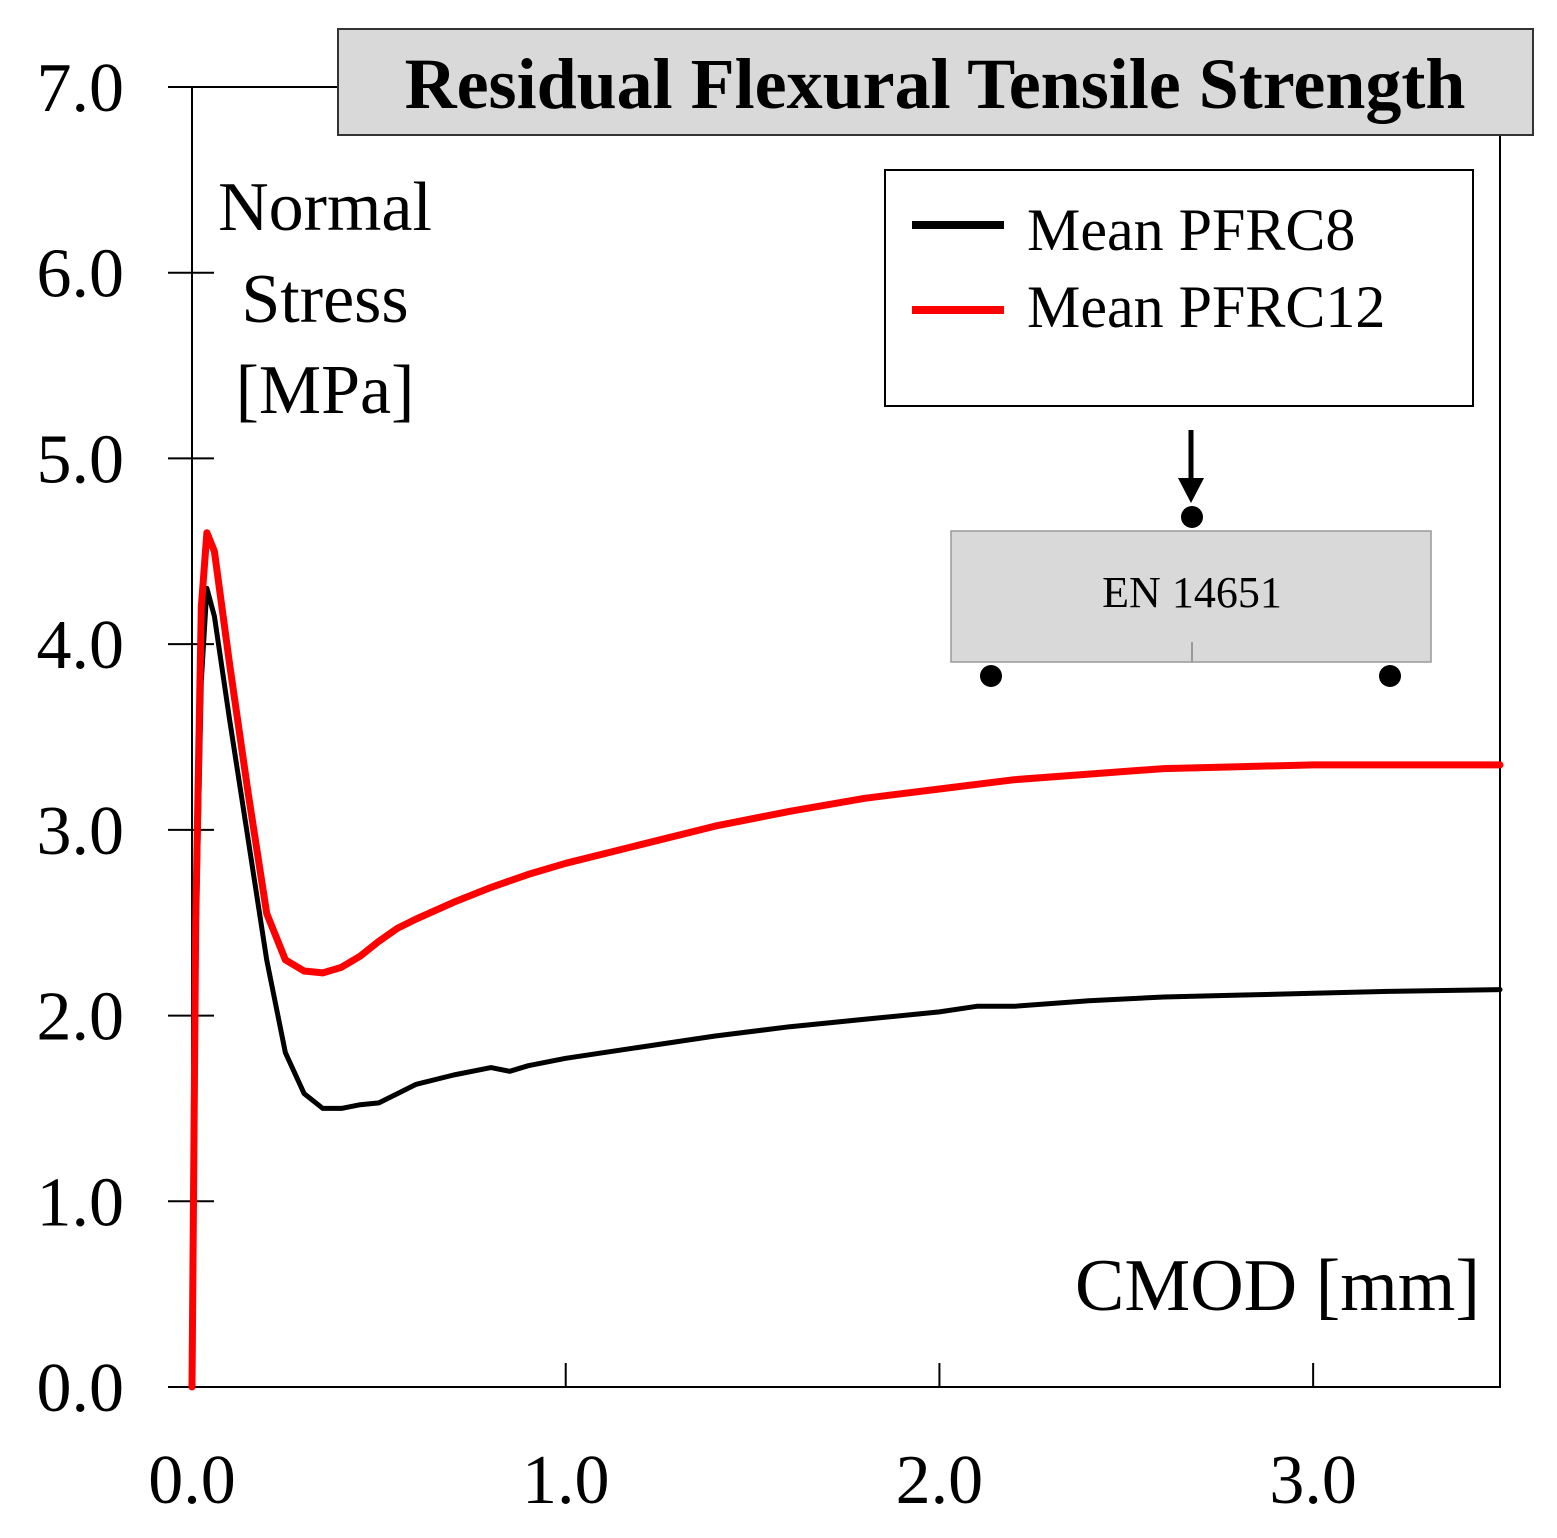 This screenshot has height=1538, width=1557. I want to click on y-axis-label-line-2: Stress, so click(324, 299).